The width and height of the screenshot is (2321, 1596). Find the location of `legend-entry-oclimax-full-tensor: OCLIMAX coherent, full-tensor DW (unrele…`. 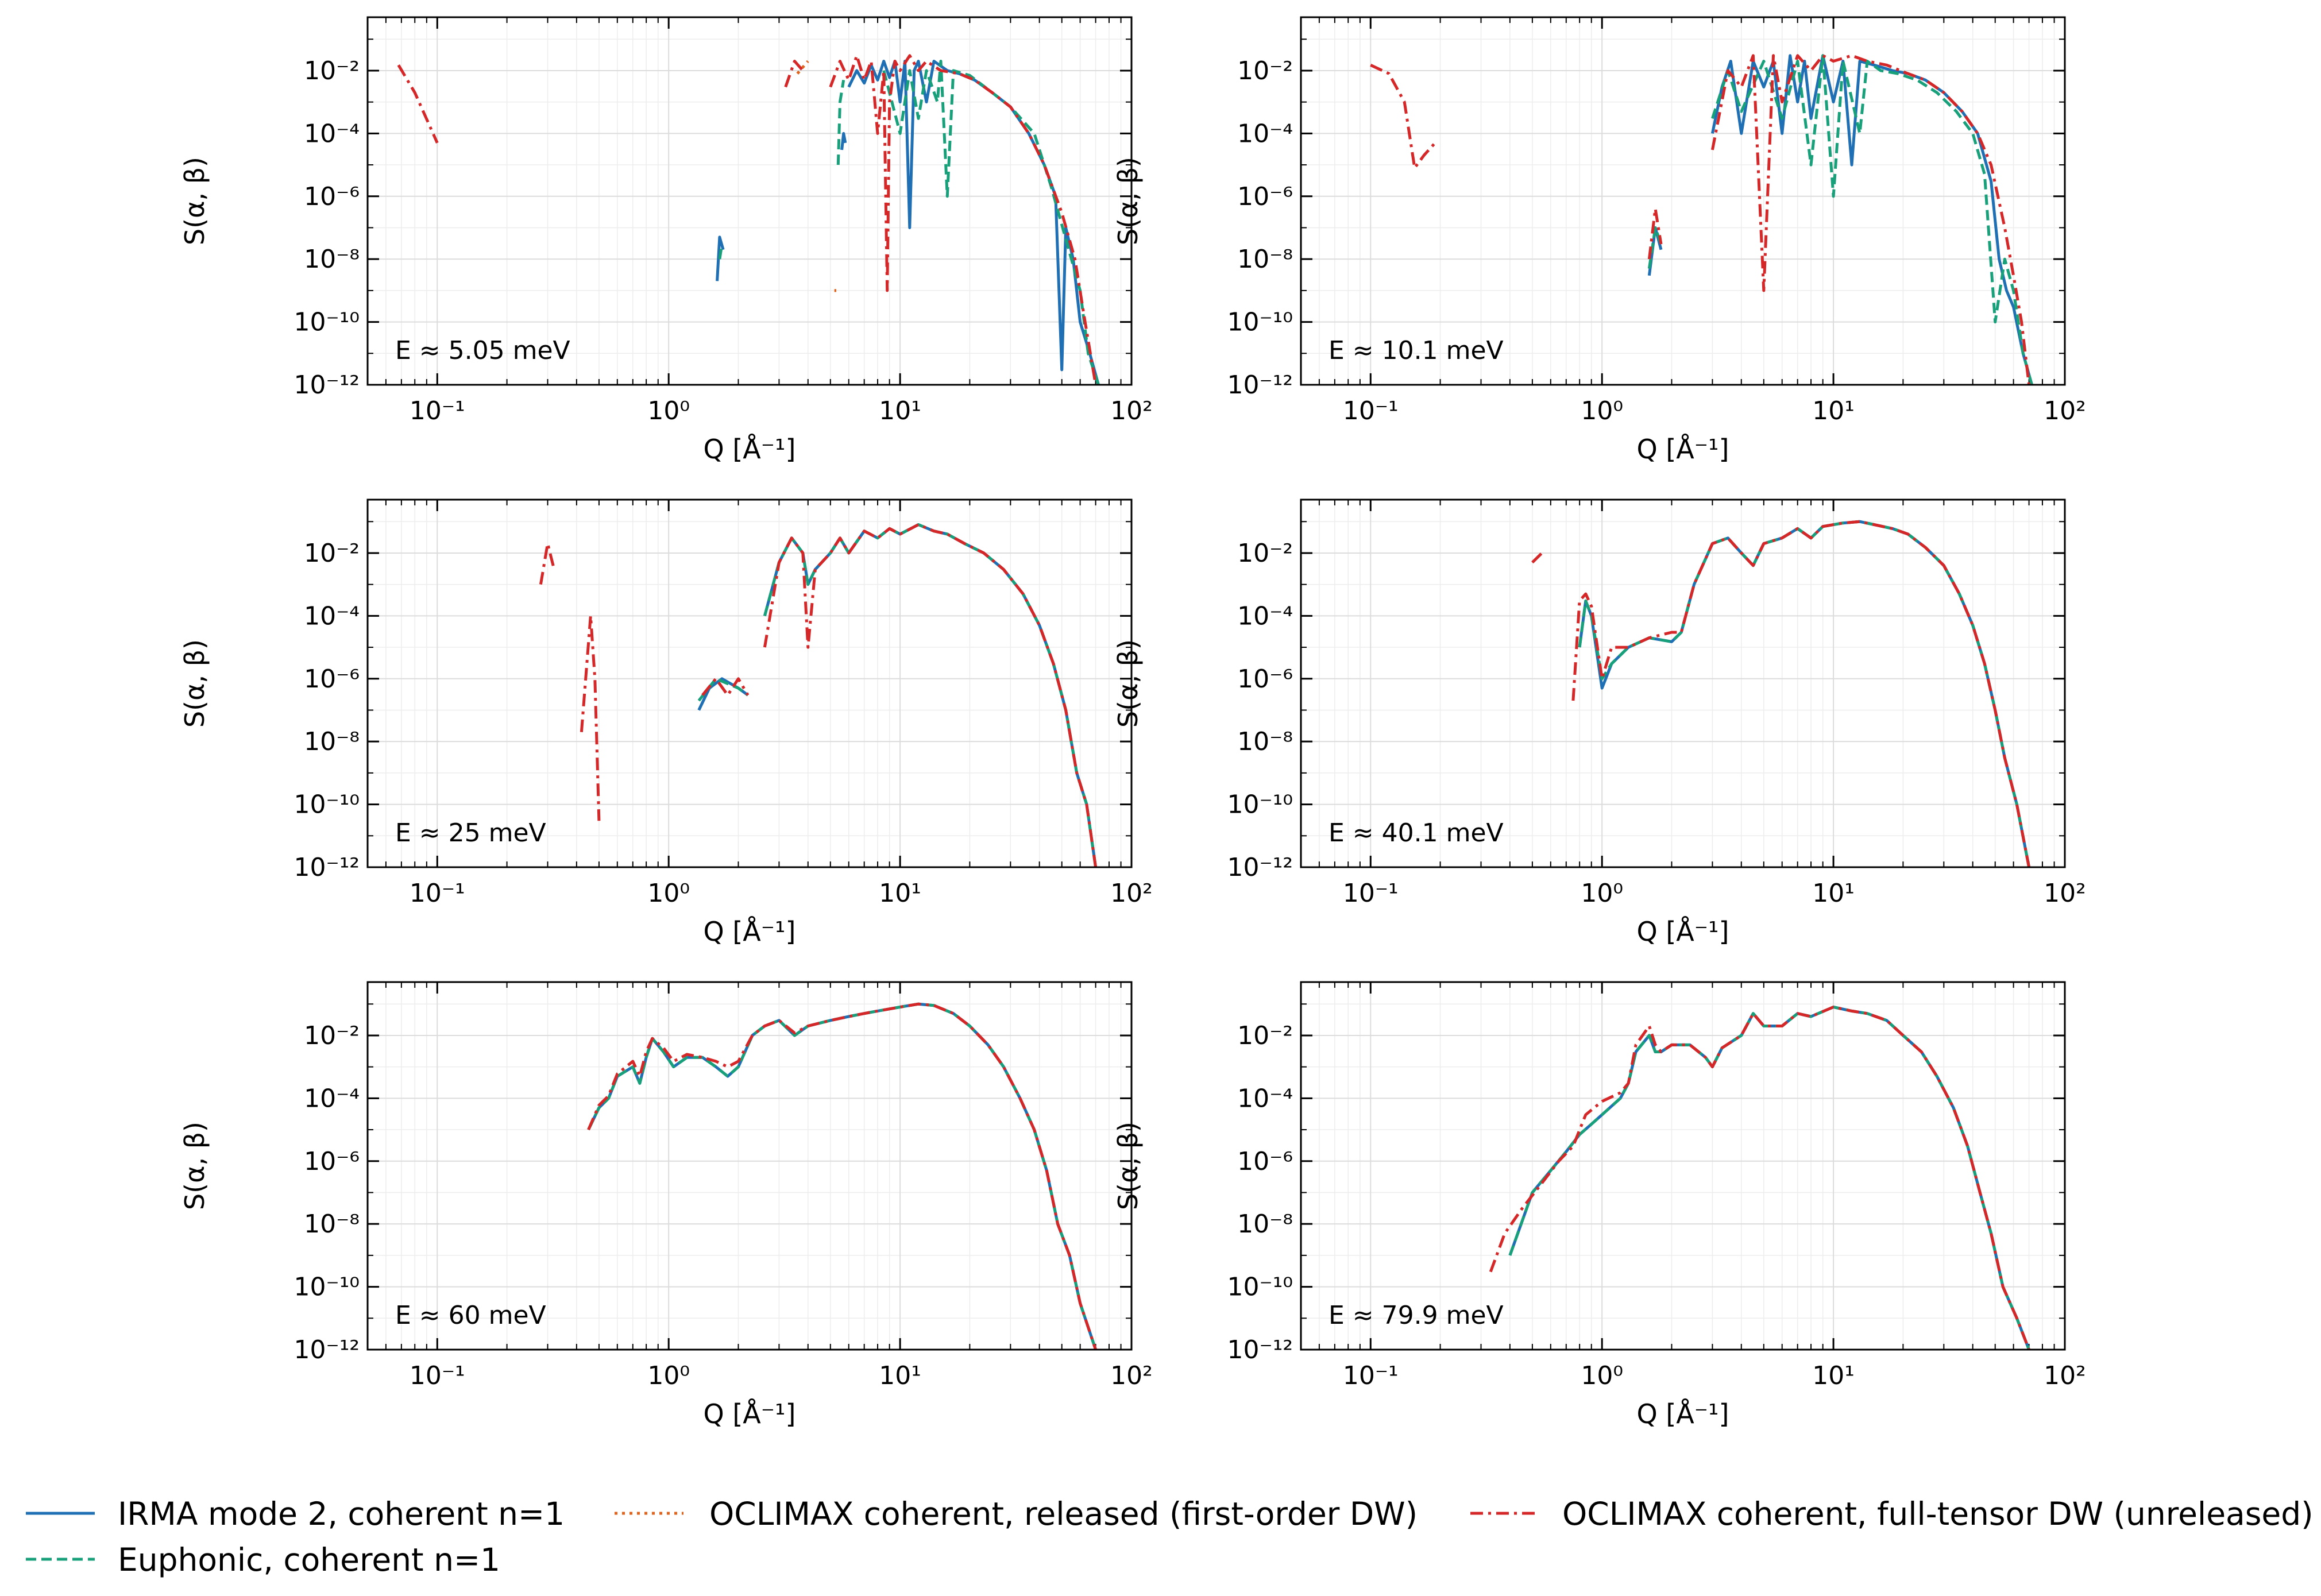

legend-entry-oclimax-full-tensor: OCLIMAX coherent, full-tensor DW (unrele… is located at coordinates (1892, 1513).